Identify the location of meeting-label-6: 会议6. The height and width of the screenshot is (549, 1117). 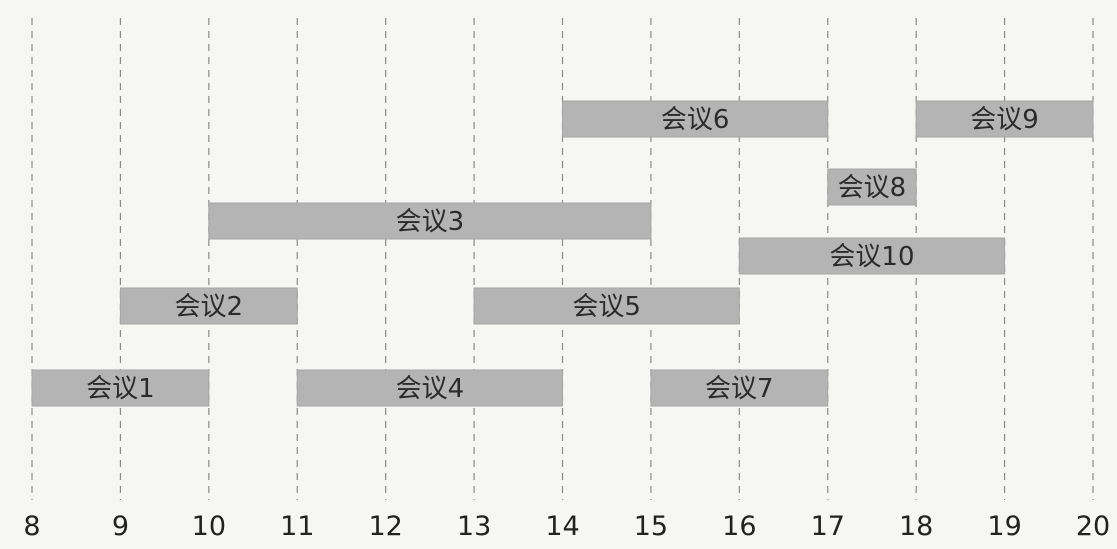
(695, 120).